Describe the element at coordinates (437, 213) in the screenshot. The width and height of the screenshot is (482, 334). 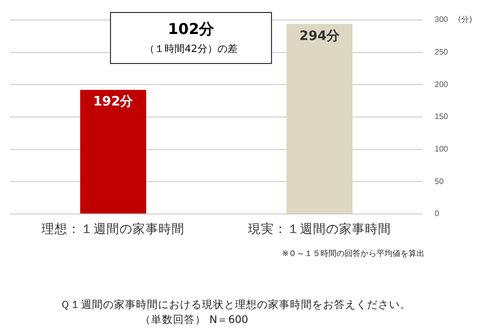
I see `y-tick-label: 0` at that location.